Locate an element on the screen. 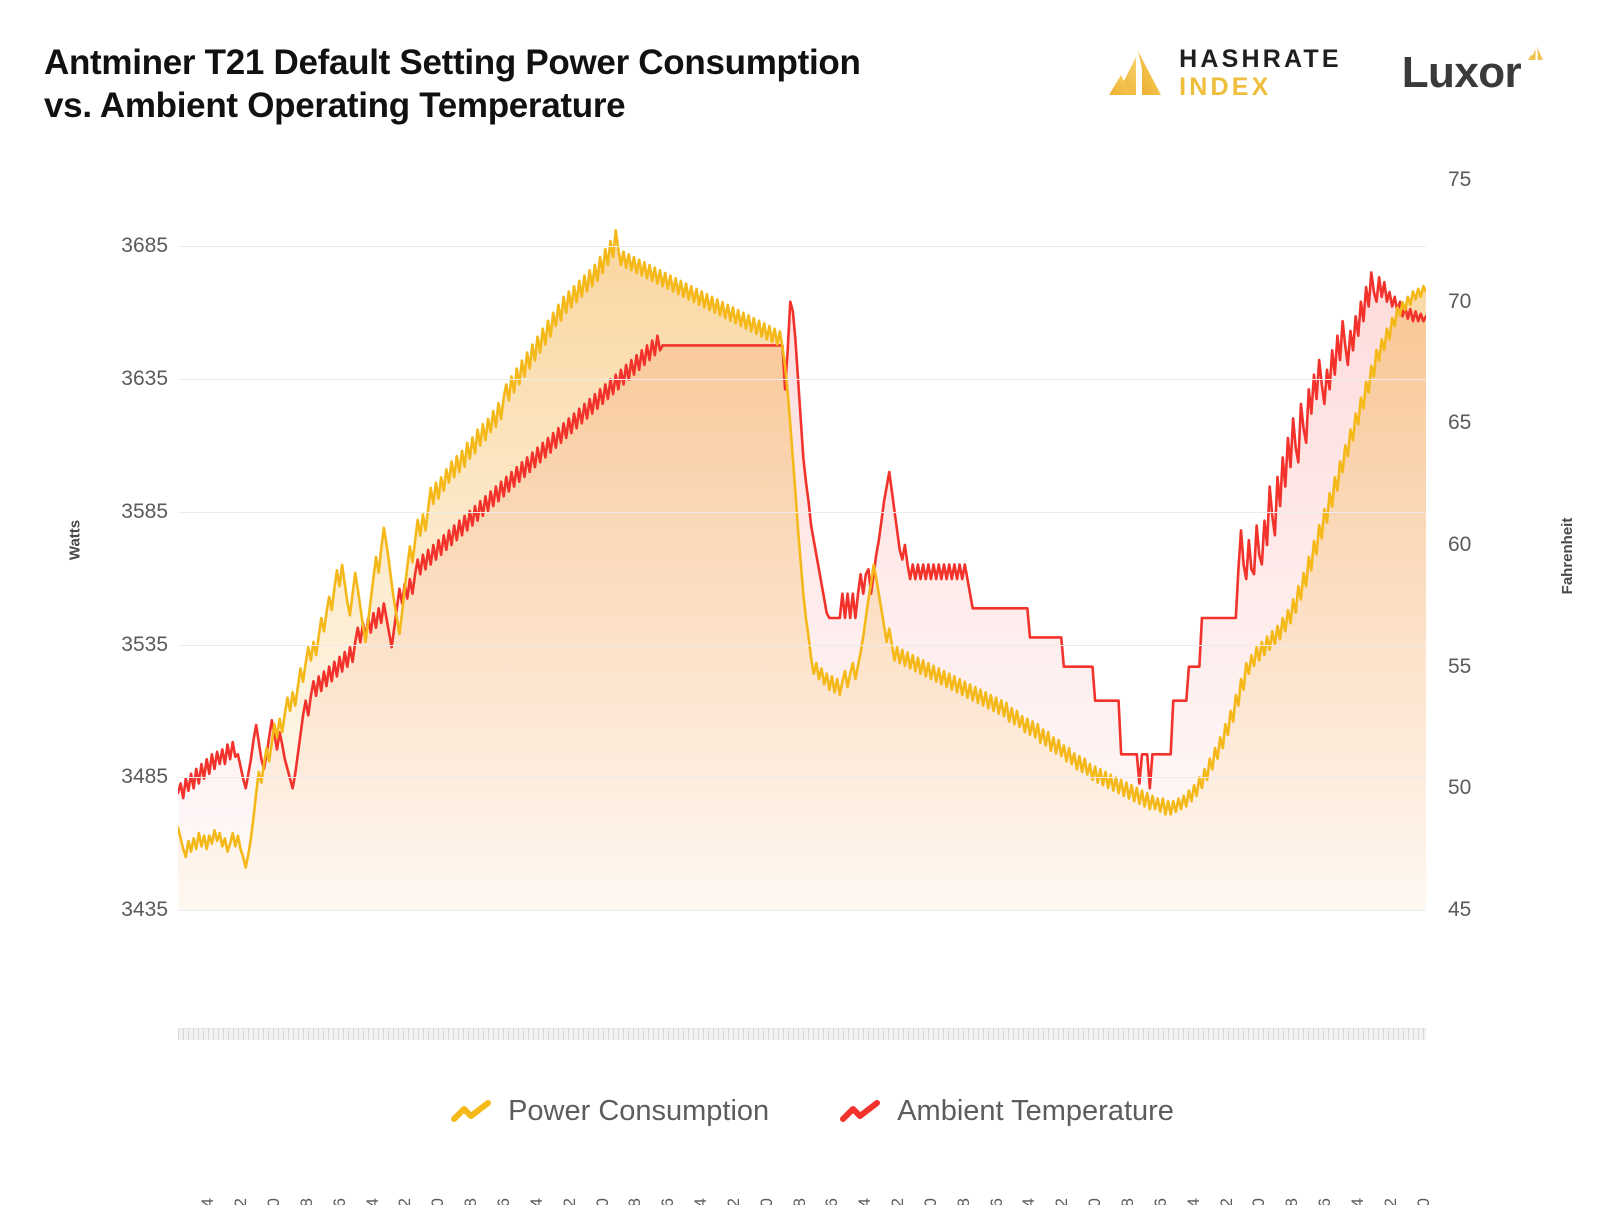 This screenshot has height=1205, width=1624. hashrate-index-line2: INDEX is located at coordinates (1225, 87).